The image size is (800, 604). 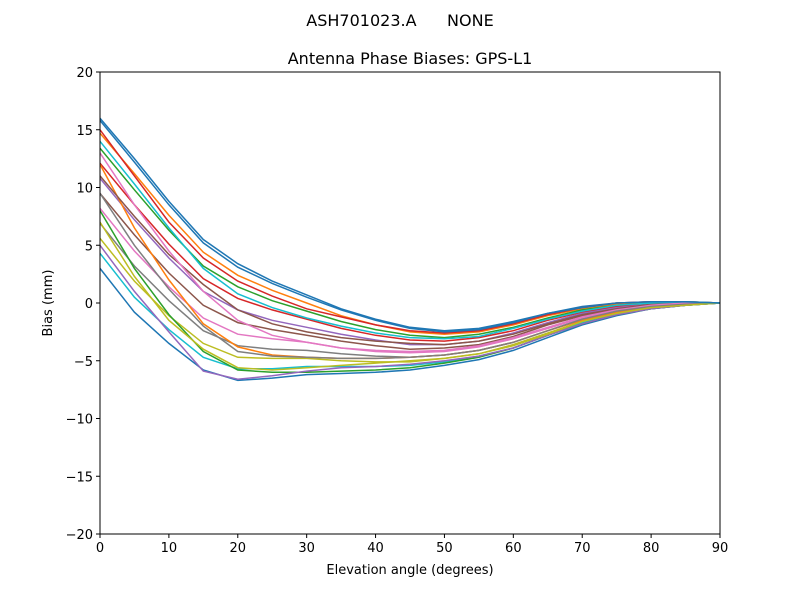 I want to click on chart-title: Antenna Phase Biases: GPS-L1, so click(x=410, y=58).